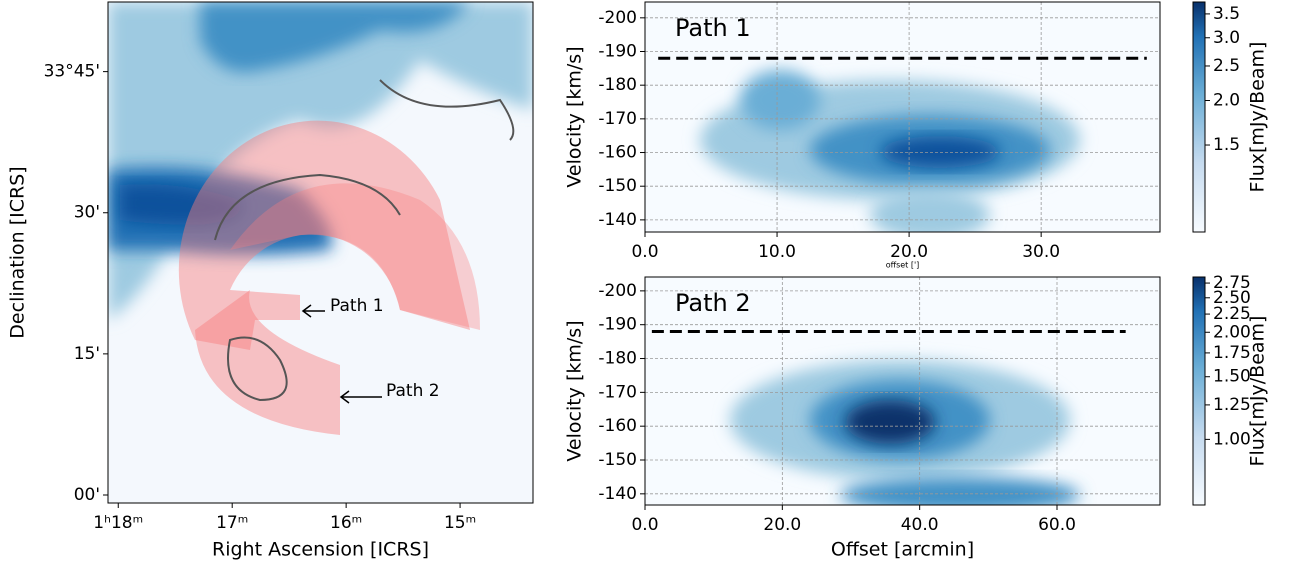 This screenshot has width=1299, height=570. I want to click on colorbar-tick-label: 2.5, so click(1226, 66).